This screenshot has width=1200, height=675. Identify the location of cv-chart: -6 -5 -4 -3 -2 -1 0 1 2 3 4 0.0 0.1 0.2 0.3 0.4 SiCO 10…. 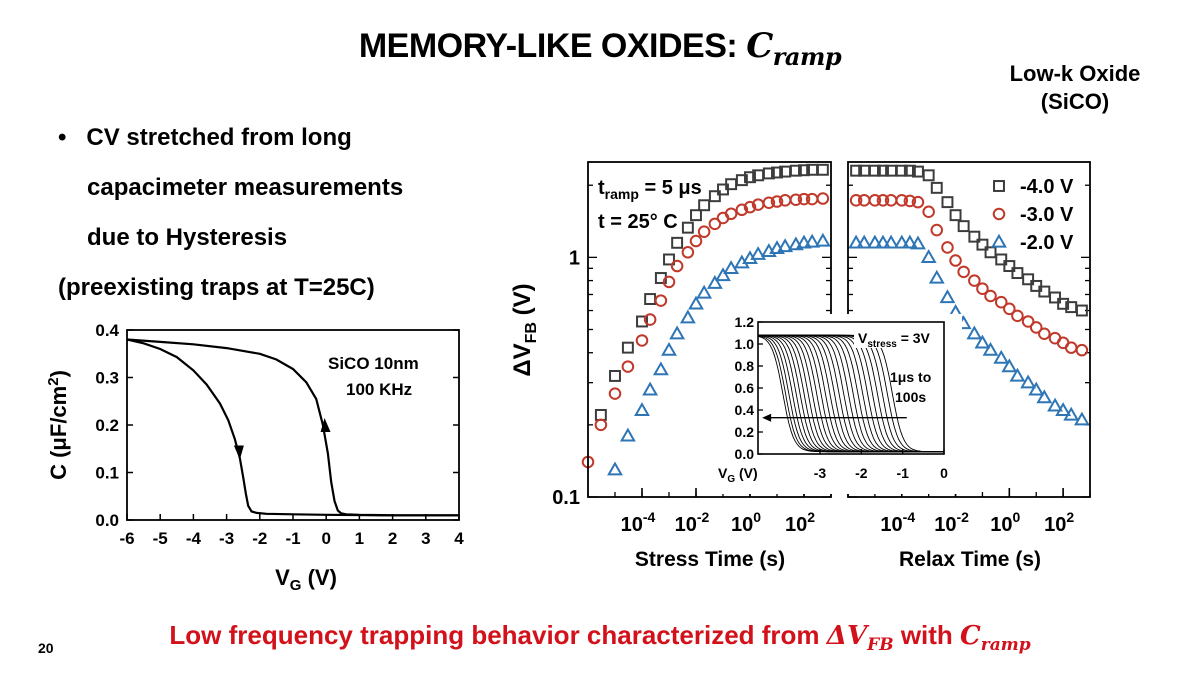
(254, 457).